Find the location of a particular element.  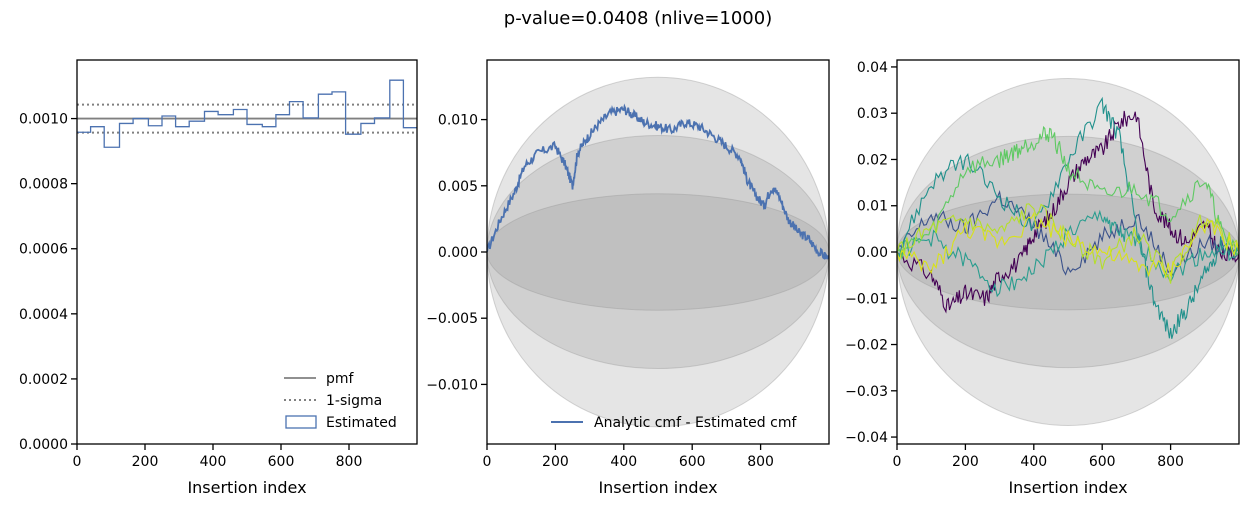

legend-estimated-label: Estimated is located at coordinates (361, 423).